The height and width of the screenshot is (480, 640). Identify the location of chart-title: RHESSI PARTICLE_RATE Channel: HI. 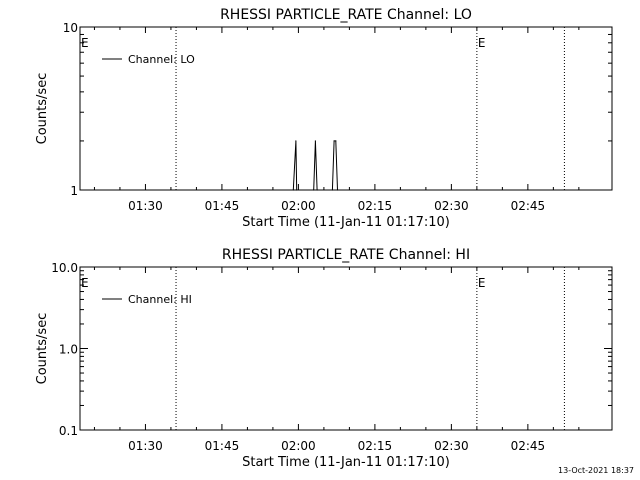
(346, 255).